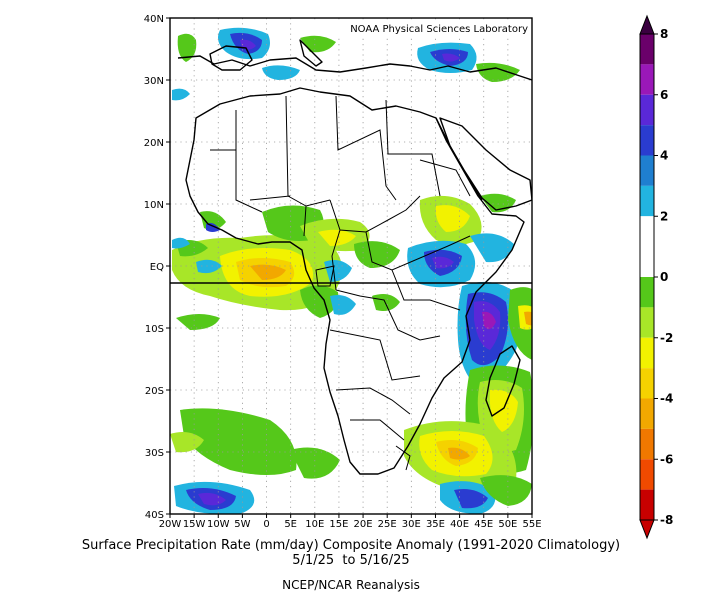 The height and width of the screenshot is (602, 702). What do you see at coordinates (154, 81) in the screenshot?
I see `lat-tick-label: 30N` at bounding box center [154, 81].